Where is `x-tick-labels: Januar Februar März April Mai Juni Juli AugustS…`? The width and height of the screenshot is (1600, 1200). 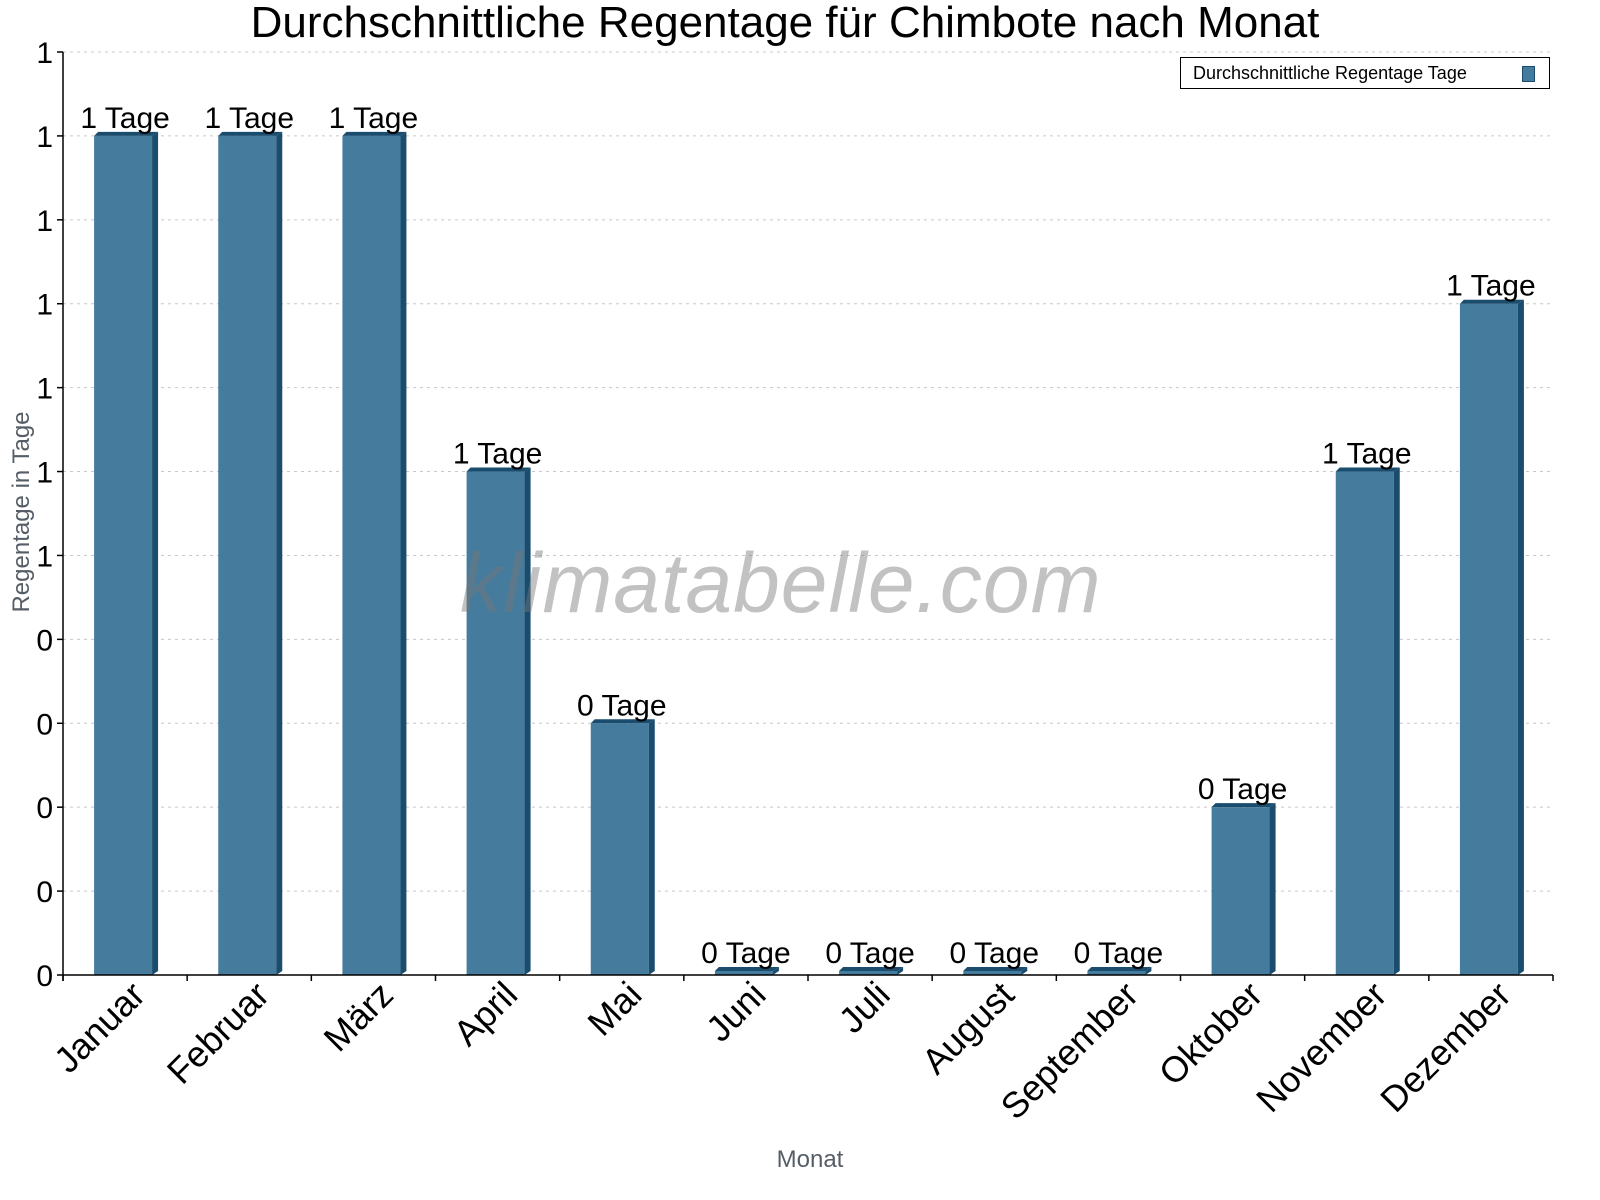
x-tick-labels: Januar Februar März April Mai Juni Juli AugustS… is located at coordinates (782, 1051).